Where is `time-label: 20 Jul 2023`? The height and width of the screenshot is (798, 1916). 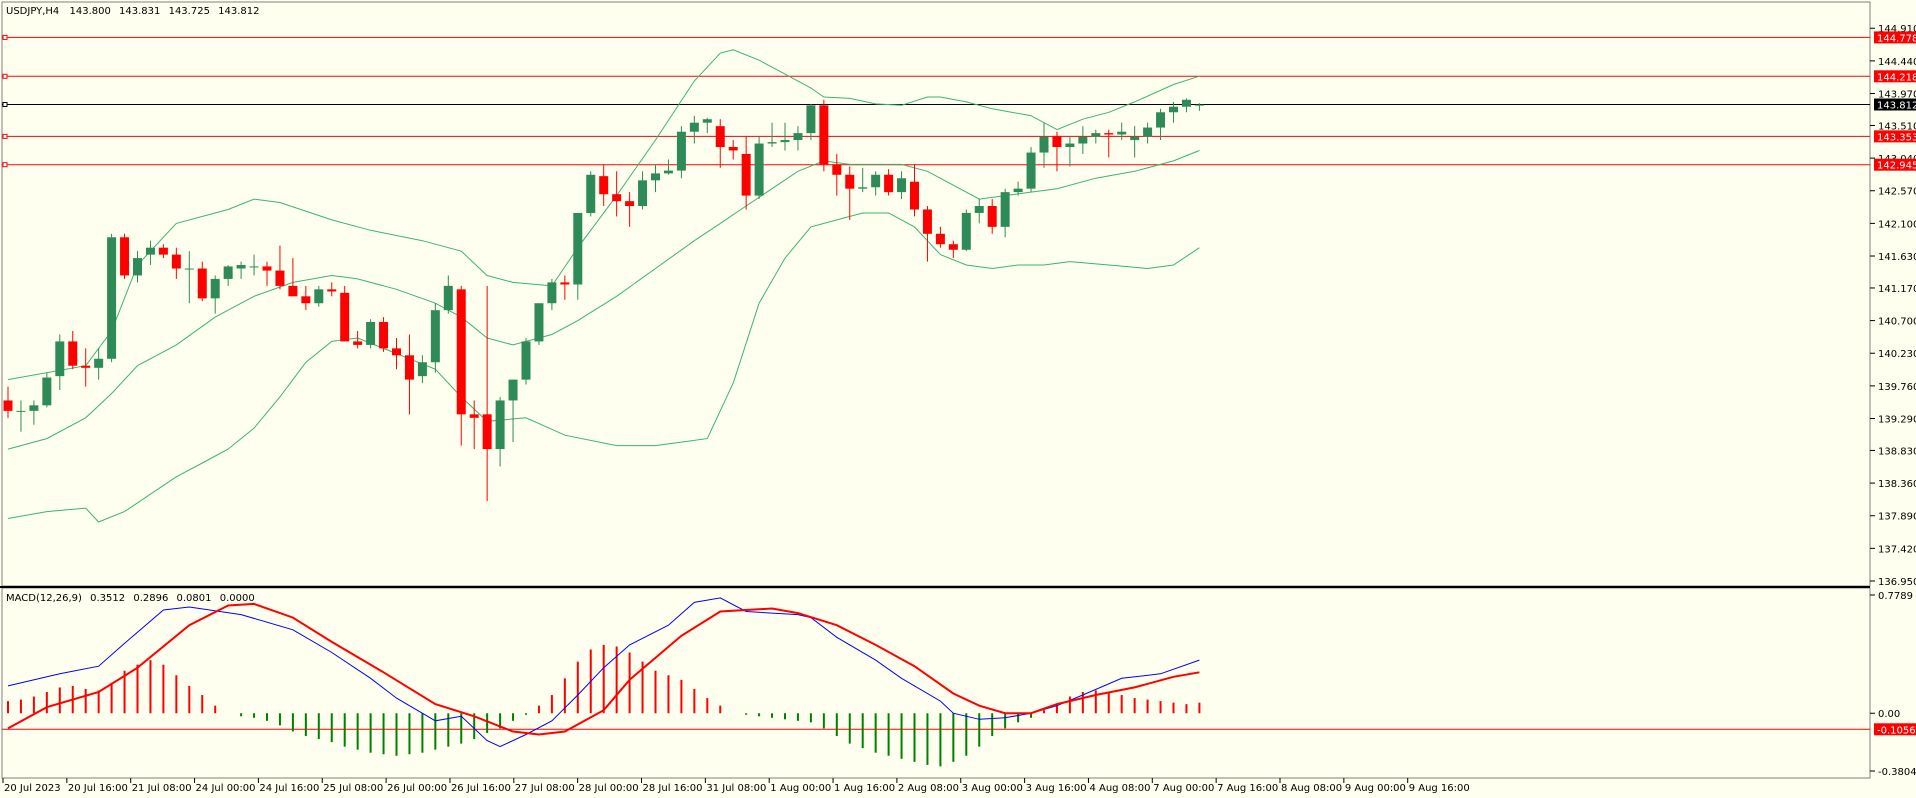
time-label: 20 Jul 2023 is located at coordinates (32, 788).